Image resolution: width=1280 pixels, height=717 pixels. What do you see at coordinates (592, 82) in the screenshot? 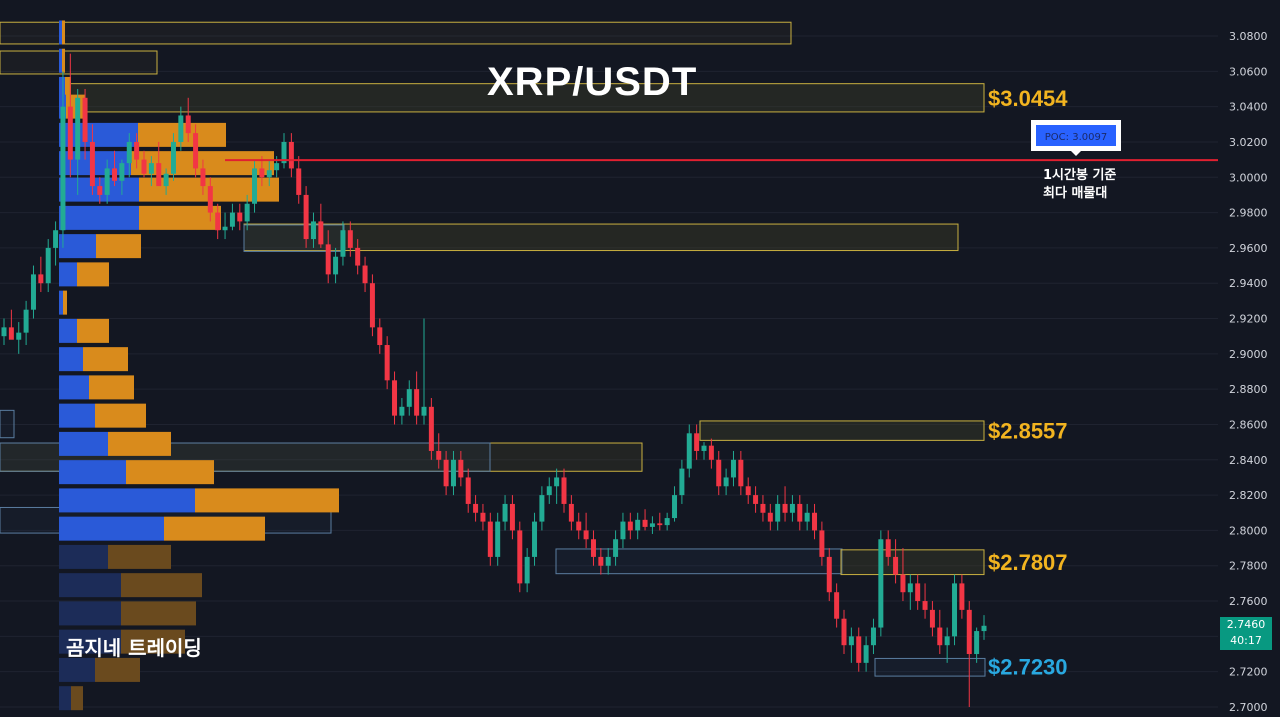
I see `chart-title: XRP/USDT` at bounding box center [592, 82].